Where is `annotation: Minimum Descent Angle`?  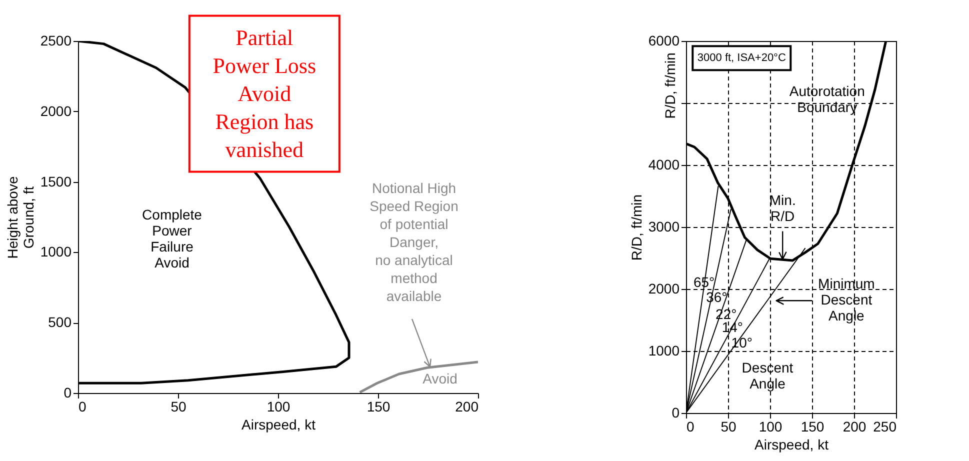 annotation: Minimum Descent Angle is located at coordinates (846, 300).